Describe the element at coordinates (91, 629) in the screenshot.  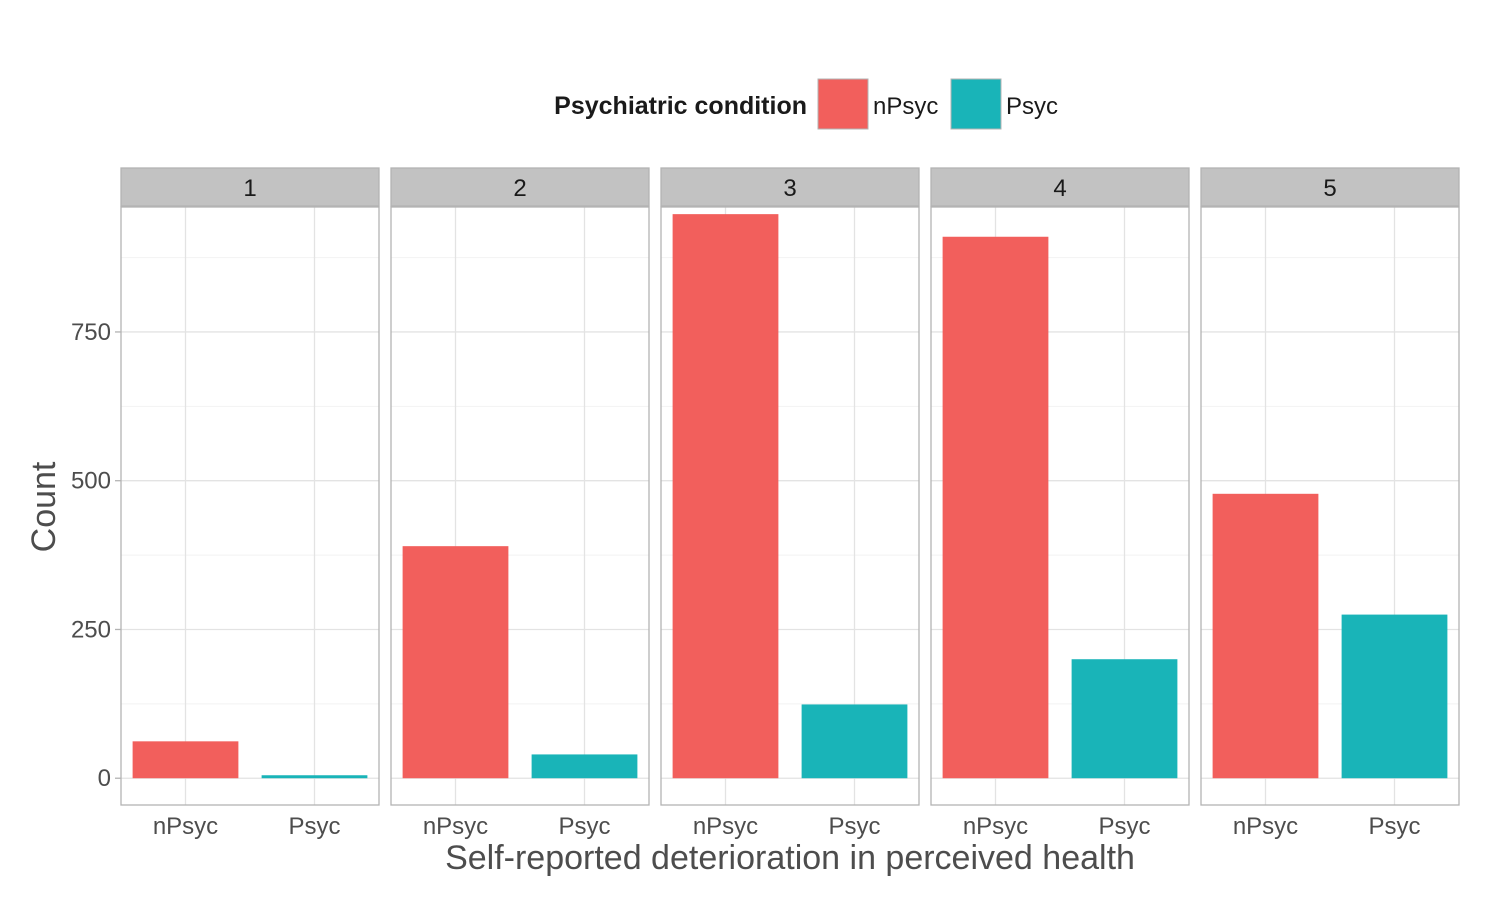
I see `y-tick-label: 250` at that location.